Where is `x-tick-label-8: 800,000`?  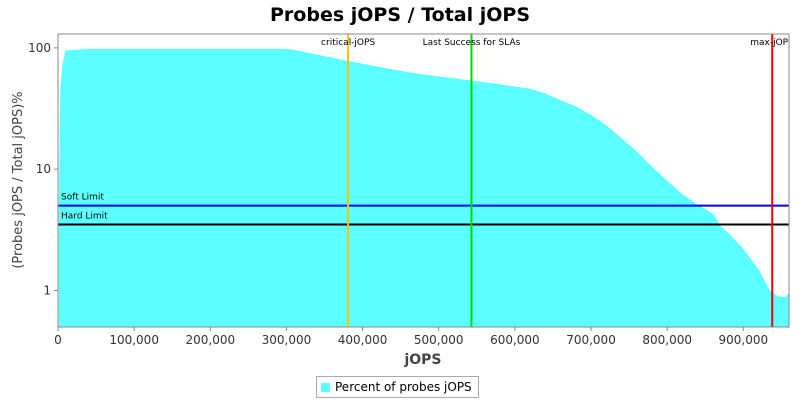 x-tick-label-8: 800,000 is located at coordinates (667, 340).